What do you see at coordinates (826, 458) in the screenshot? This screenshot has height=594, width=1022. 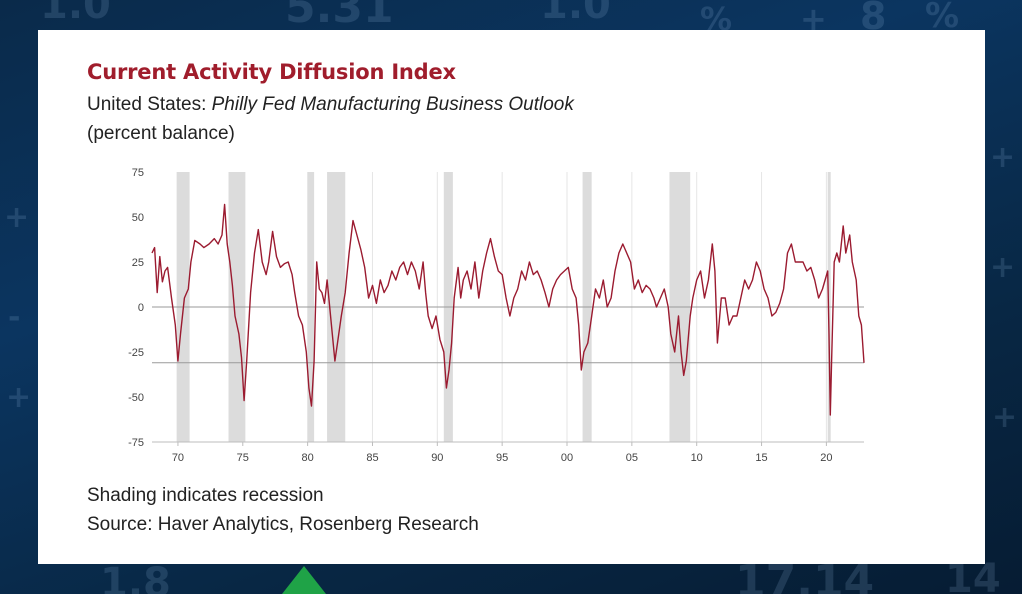 I see `x-tick-label: 20` at bounding box center [826, 458].